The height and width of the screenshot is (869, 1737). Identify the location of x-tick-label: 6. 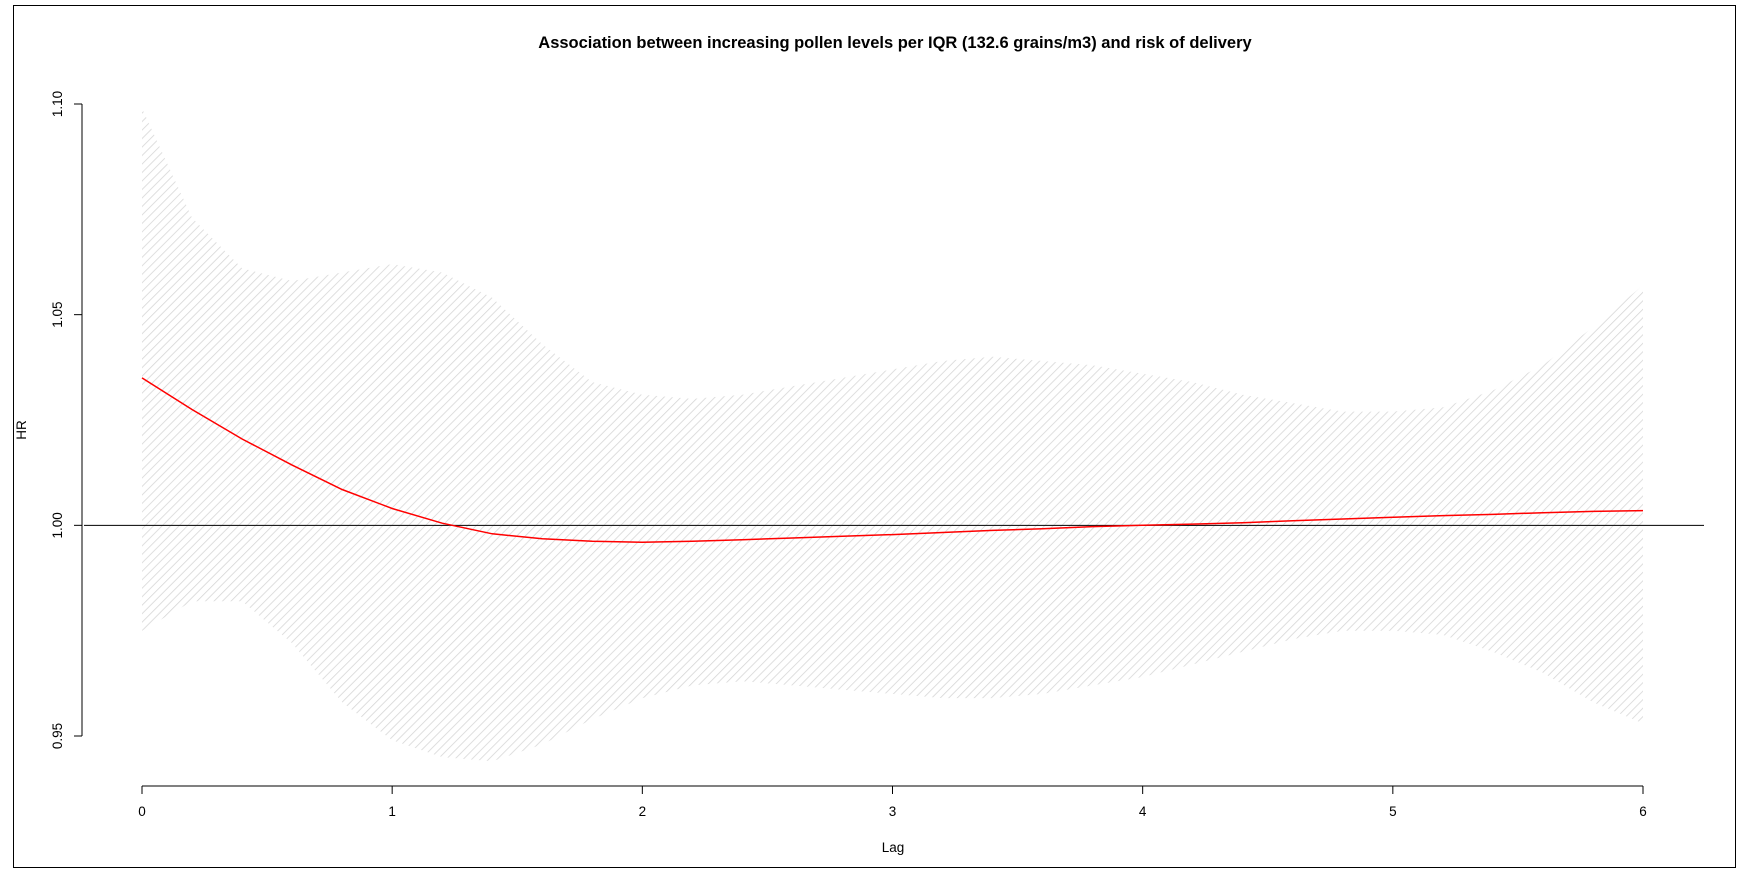
(1643, 811).